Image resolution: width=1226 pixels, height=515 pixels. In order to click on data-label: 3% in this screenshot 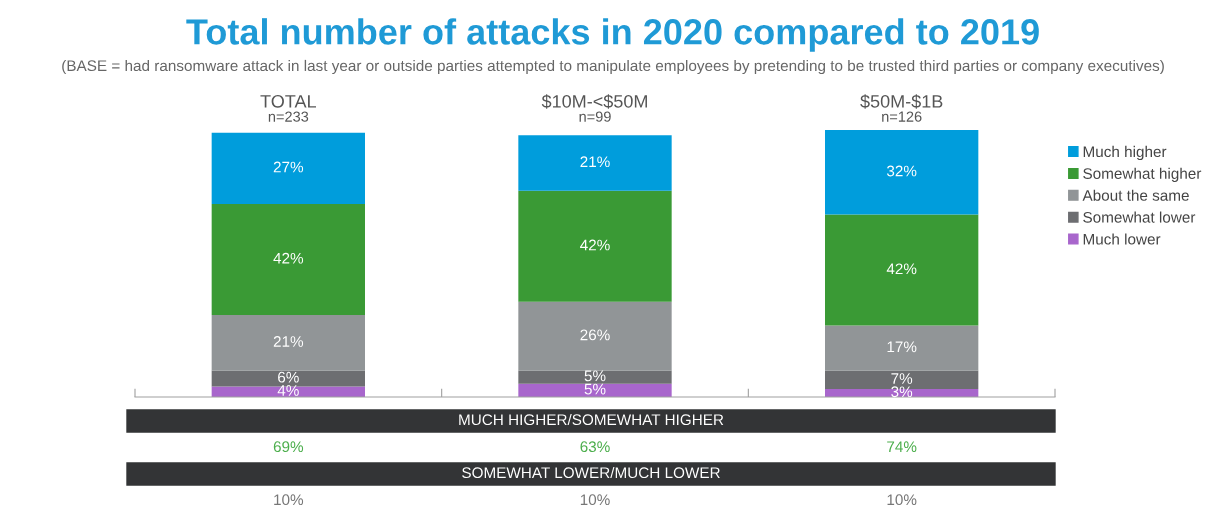, I will do `click(902, 392)`.